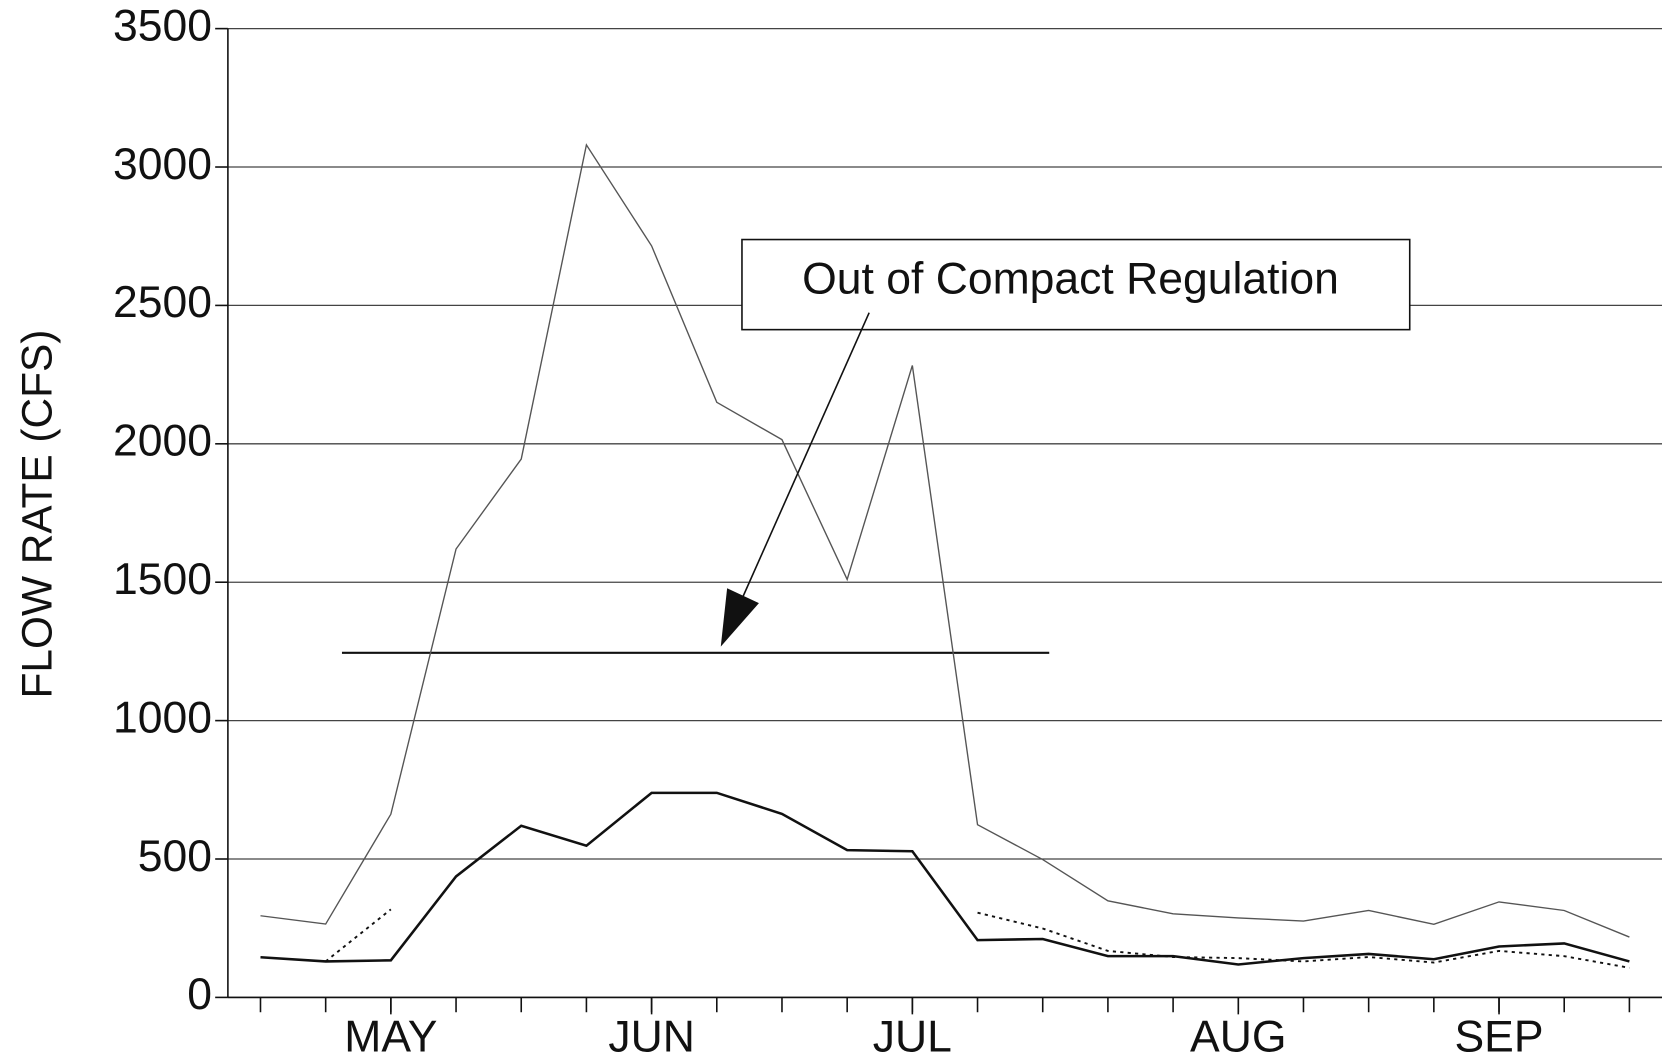  I want to click on annotation-box, so click(1076, 284).